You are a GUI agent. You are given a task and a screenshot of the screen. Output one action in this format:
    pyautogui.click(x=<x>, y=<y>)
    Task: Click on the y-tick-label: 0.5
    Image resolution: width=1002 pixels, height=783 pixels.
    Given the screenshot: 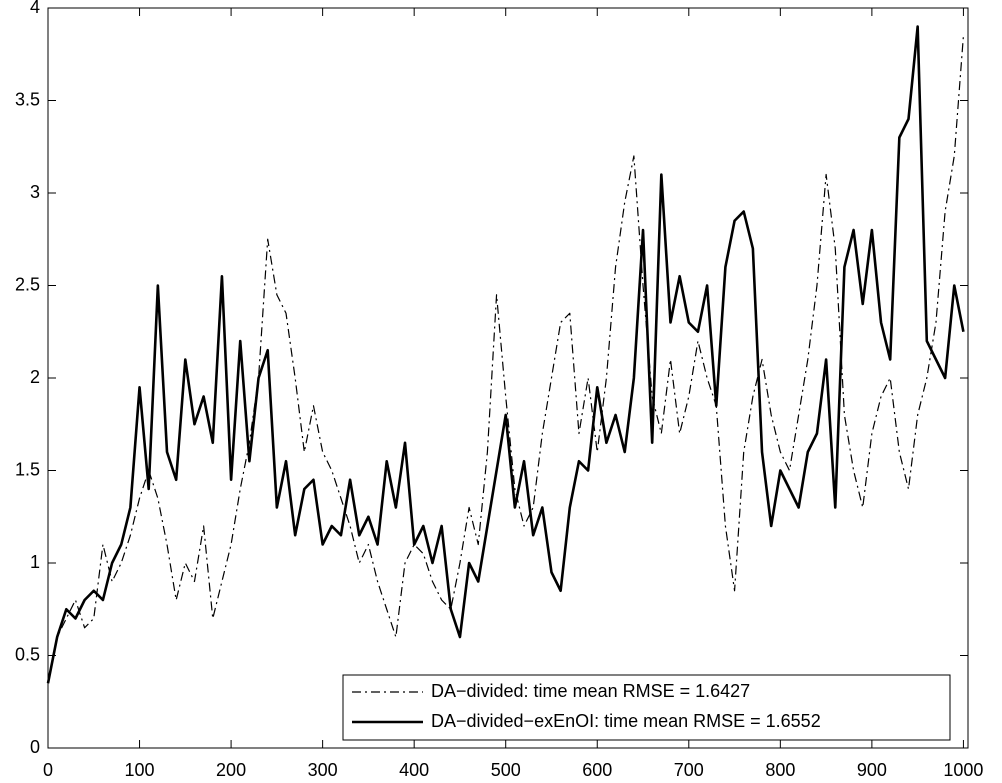 What is the action you would take?
    pyautogui.click(x=27, y=654)
    